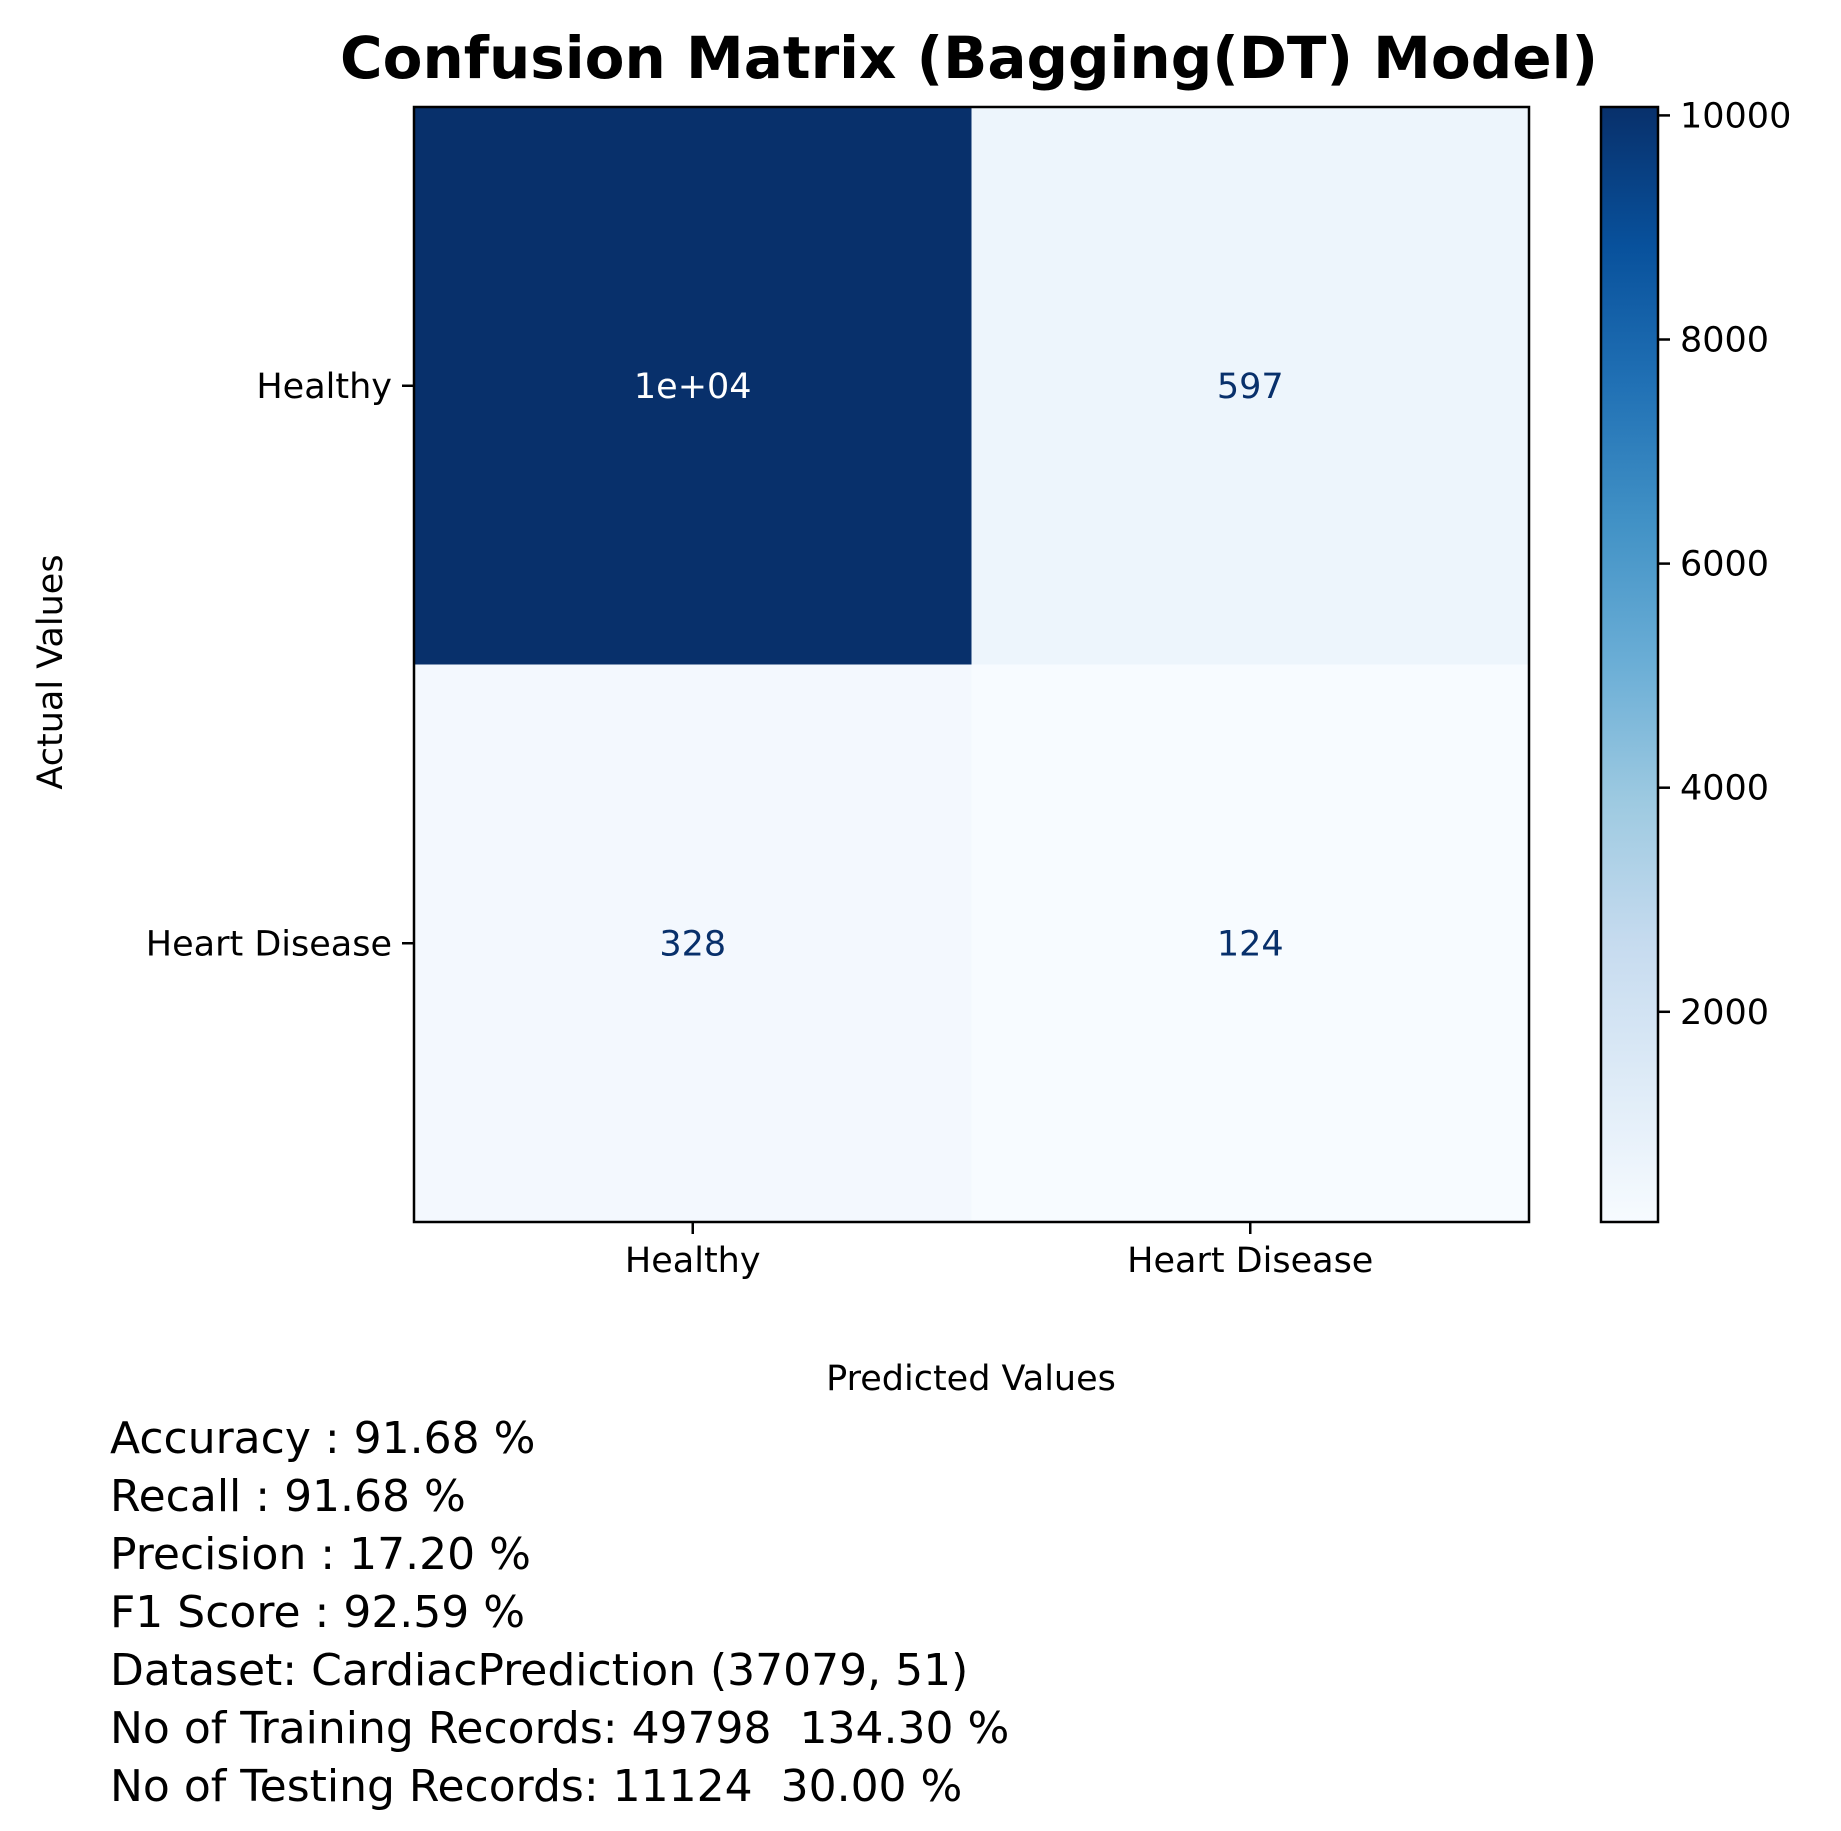  What do you see at coordinates (560, 1728) in the screenshot?
I see `training-records-text: No of Training Records: 49798 134.30 %` at bounding box center [560, 1728].